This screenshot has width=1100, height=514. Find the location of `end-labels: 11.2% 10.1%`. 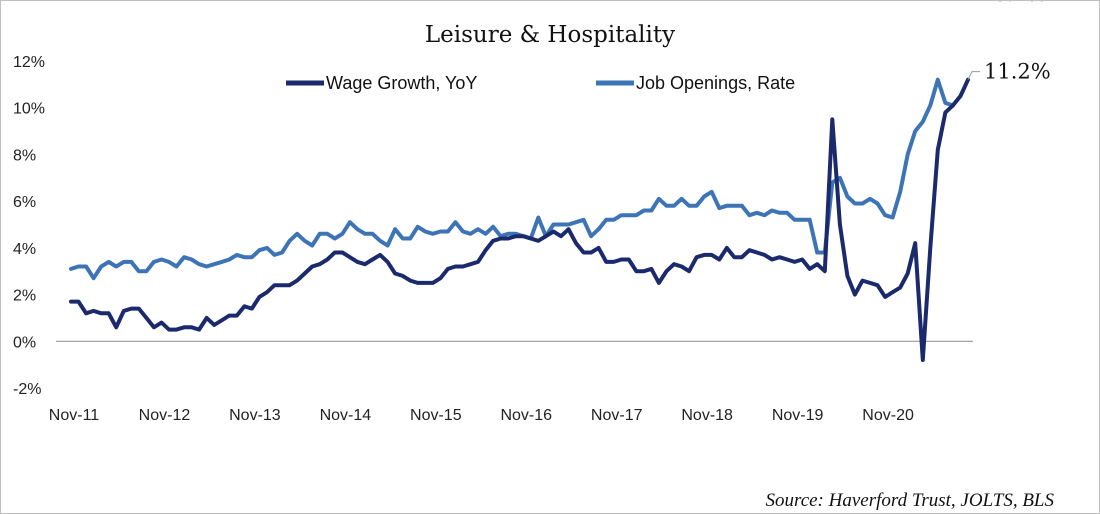

end-labels: 11.2% 10.1% is located at coordinates (1009, 42).